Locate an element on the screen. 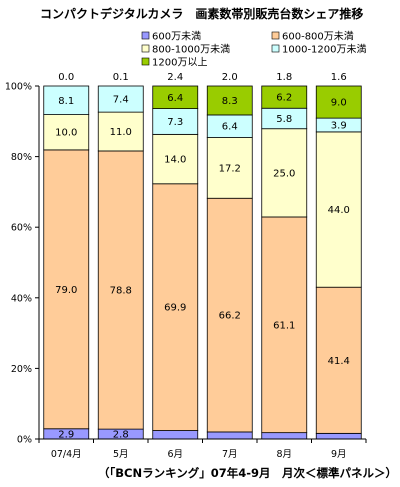  y-tick-label: 60% is located at coordinates (21, 228).